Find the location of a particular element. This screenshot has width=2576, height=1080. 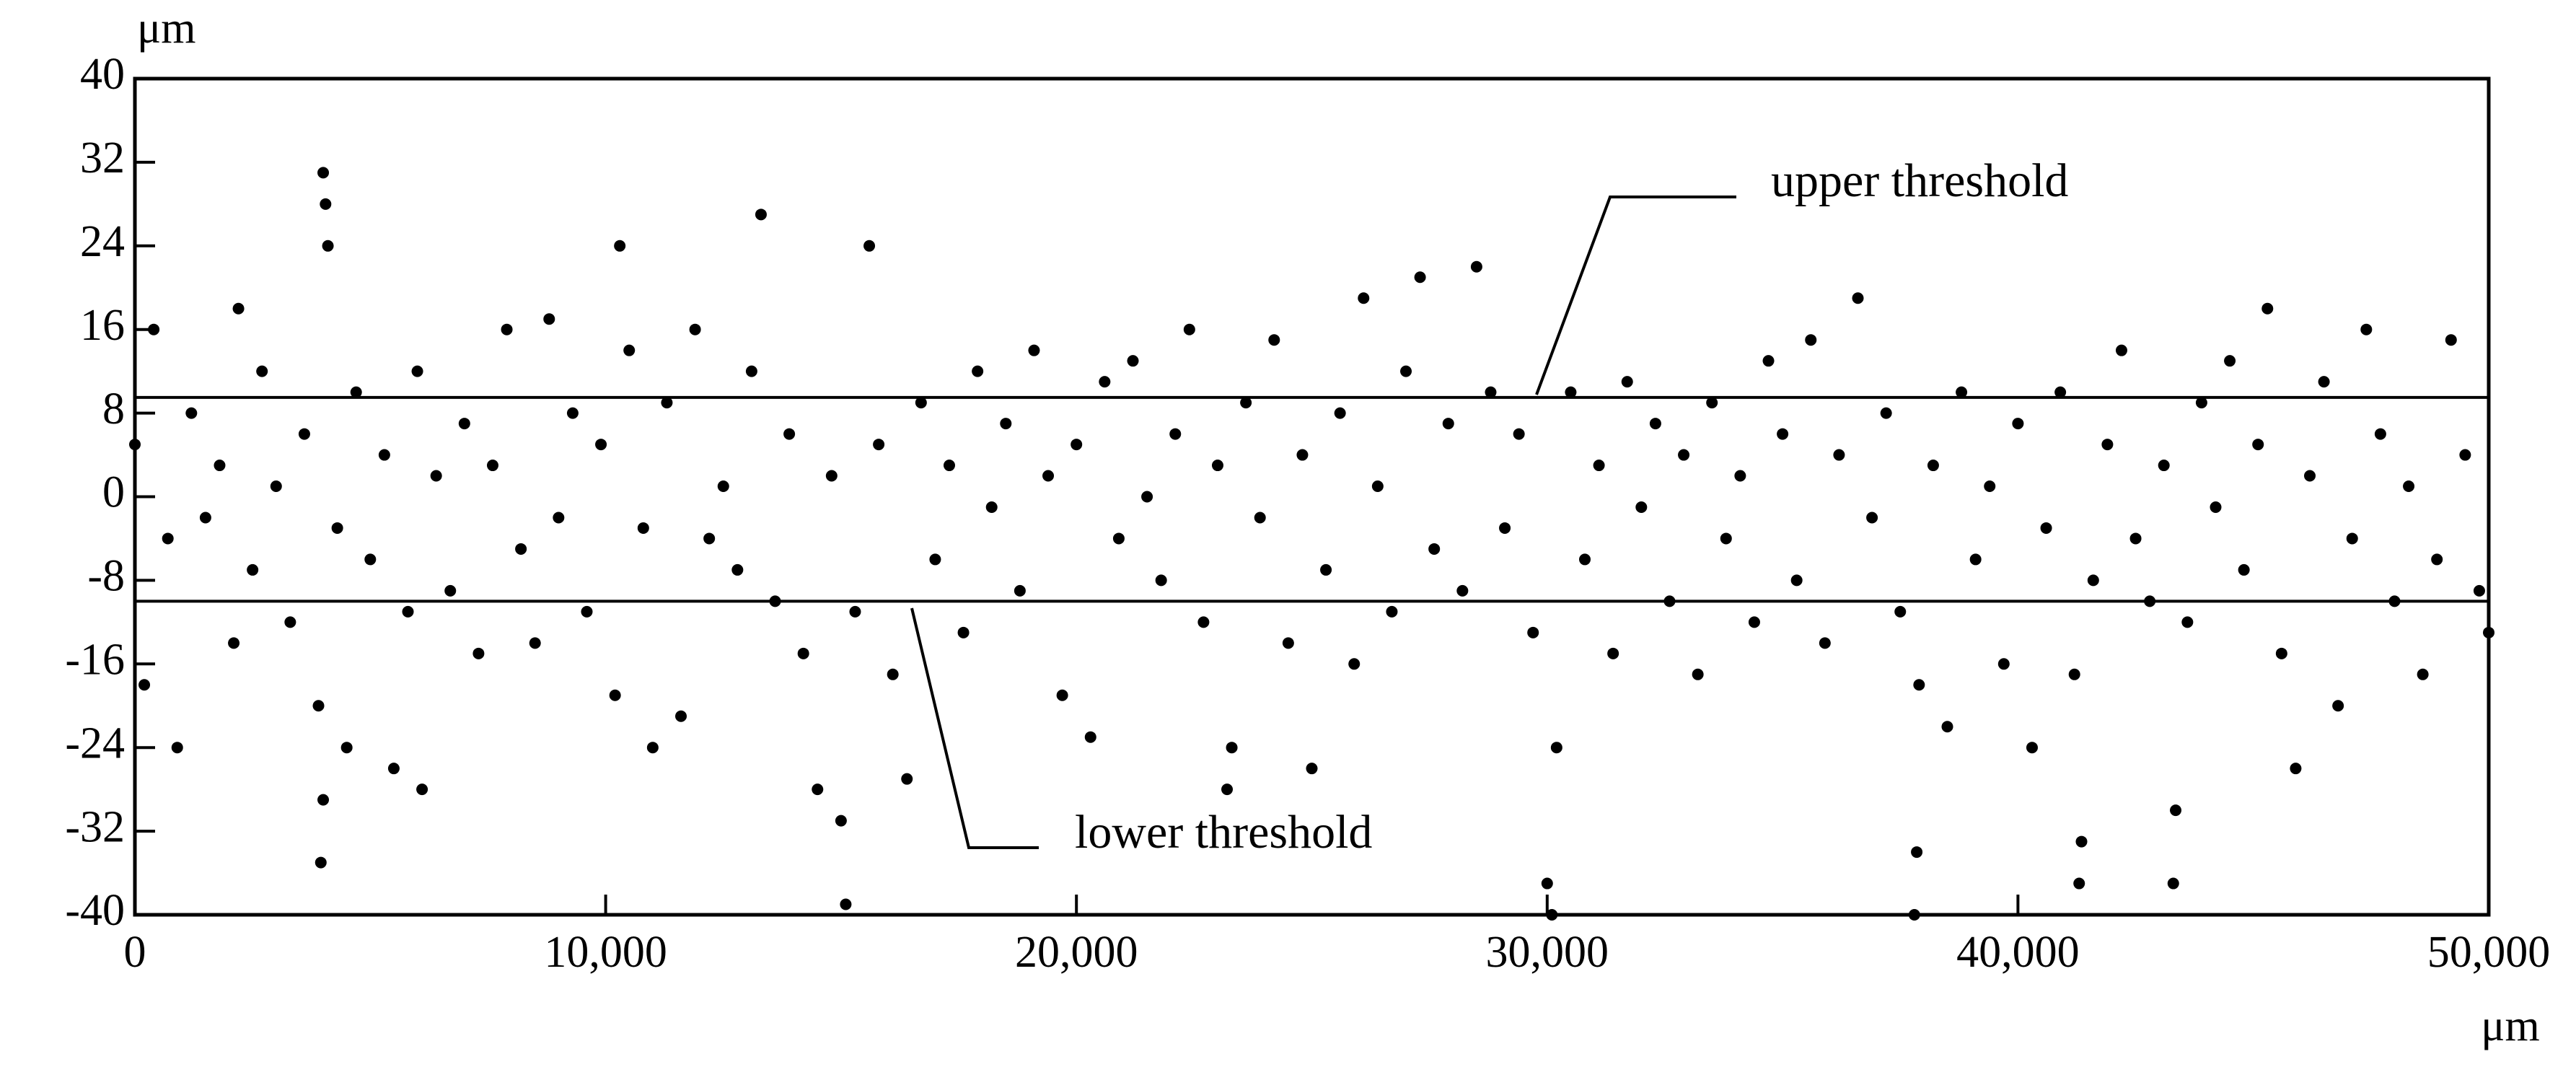

x-tick-label: 40,000 is located at coordinates (2018, 952).